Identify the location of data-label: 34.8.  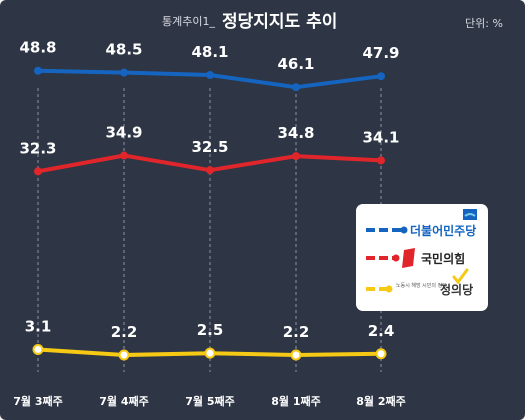
(295, 133).